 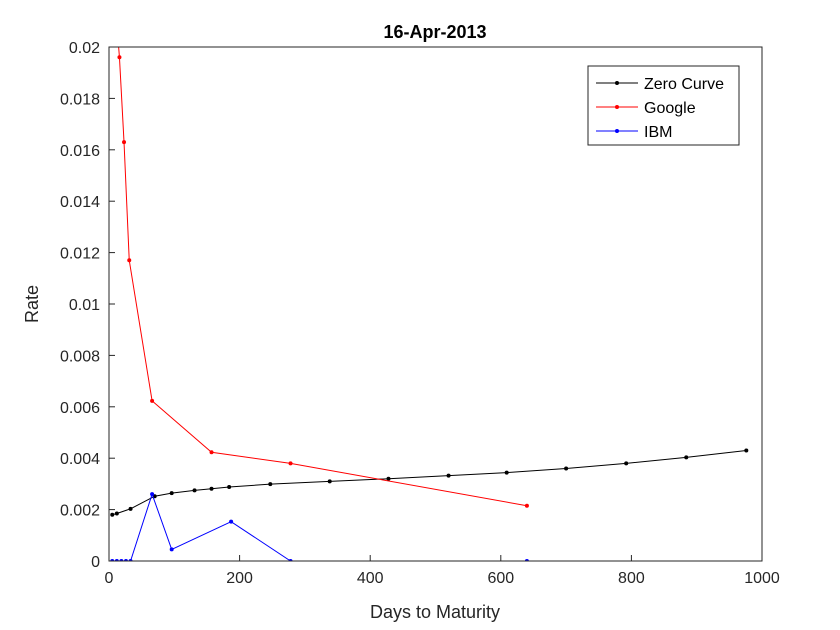 I want to click on zero-curve-series, so click(x=429, y=482).